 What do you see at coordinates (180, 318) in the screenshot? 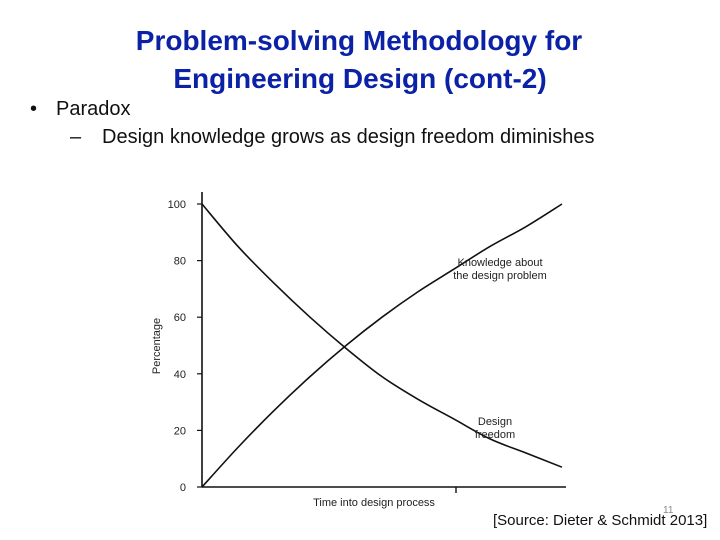
I see `y-tick-label: 60` at bounding box center [180, 318].